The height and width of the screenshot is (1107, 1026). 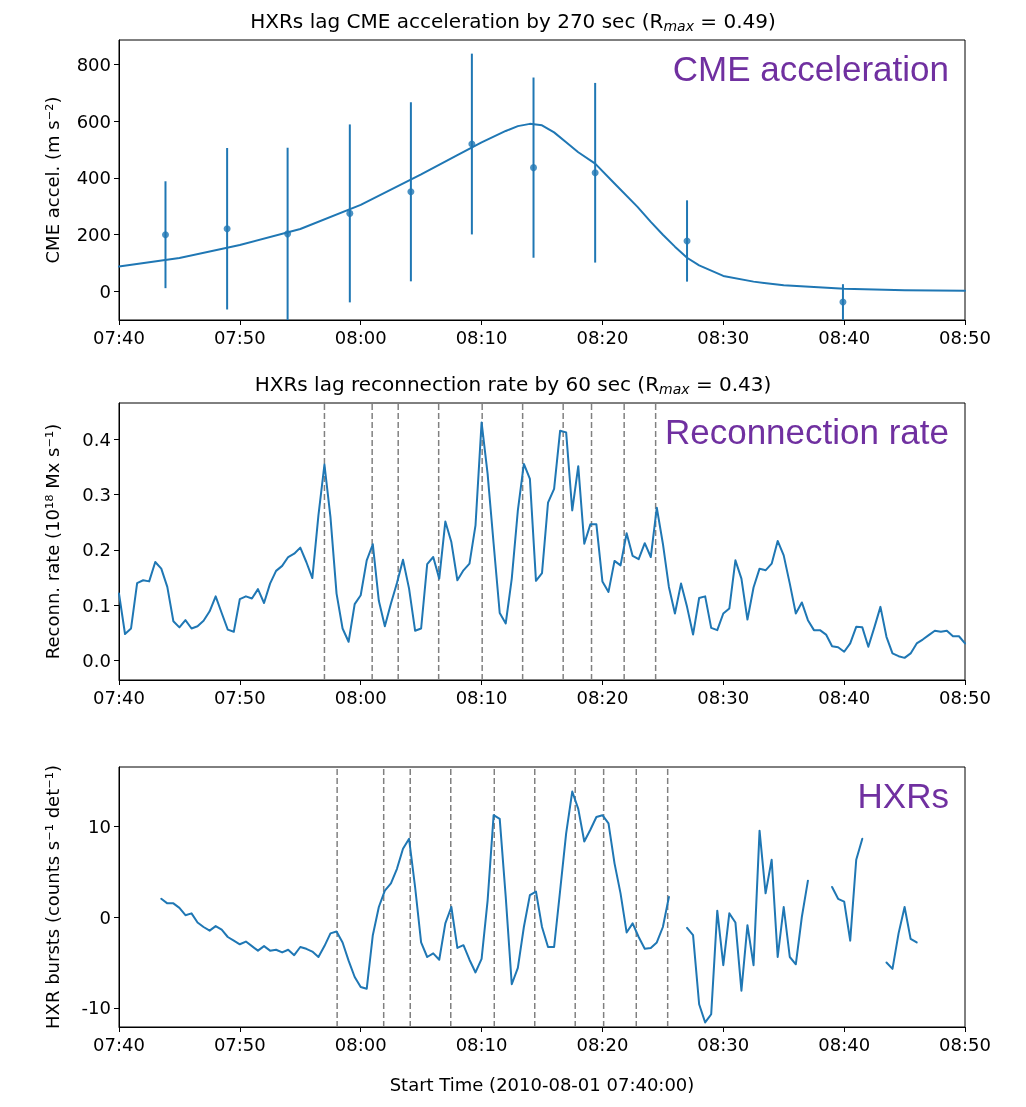 I want to click on y-tick-label: 800, so click(x=93, y=64).